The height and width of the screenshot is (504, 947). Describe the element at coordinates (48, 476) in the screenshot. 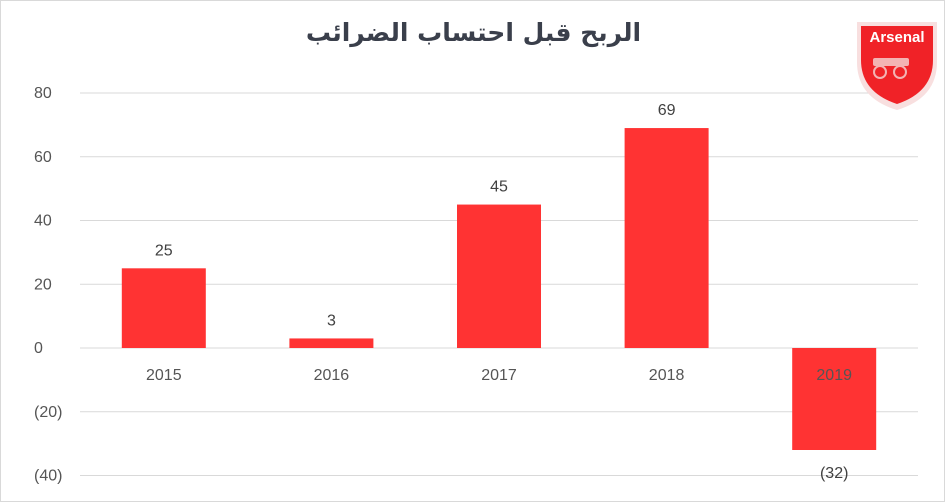

I see `y-tick-label: (40)` at that location.